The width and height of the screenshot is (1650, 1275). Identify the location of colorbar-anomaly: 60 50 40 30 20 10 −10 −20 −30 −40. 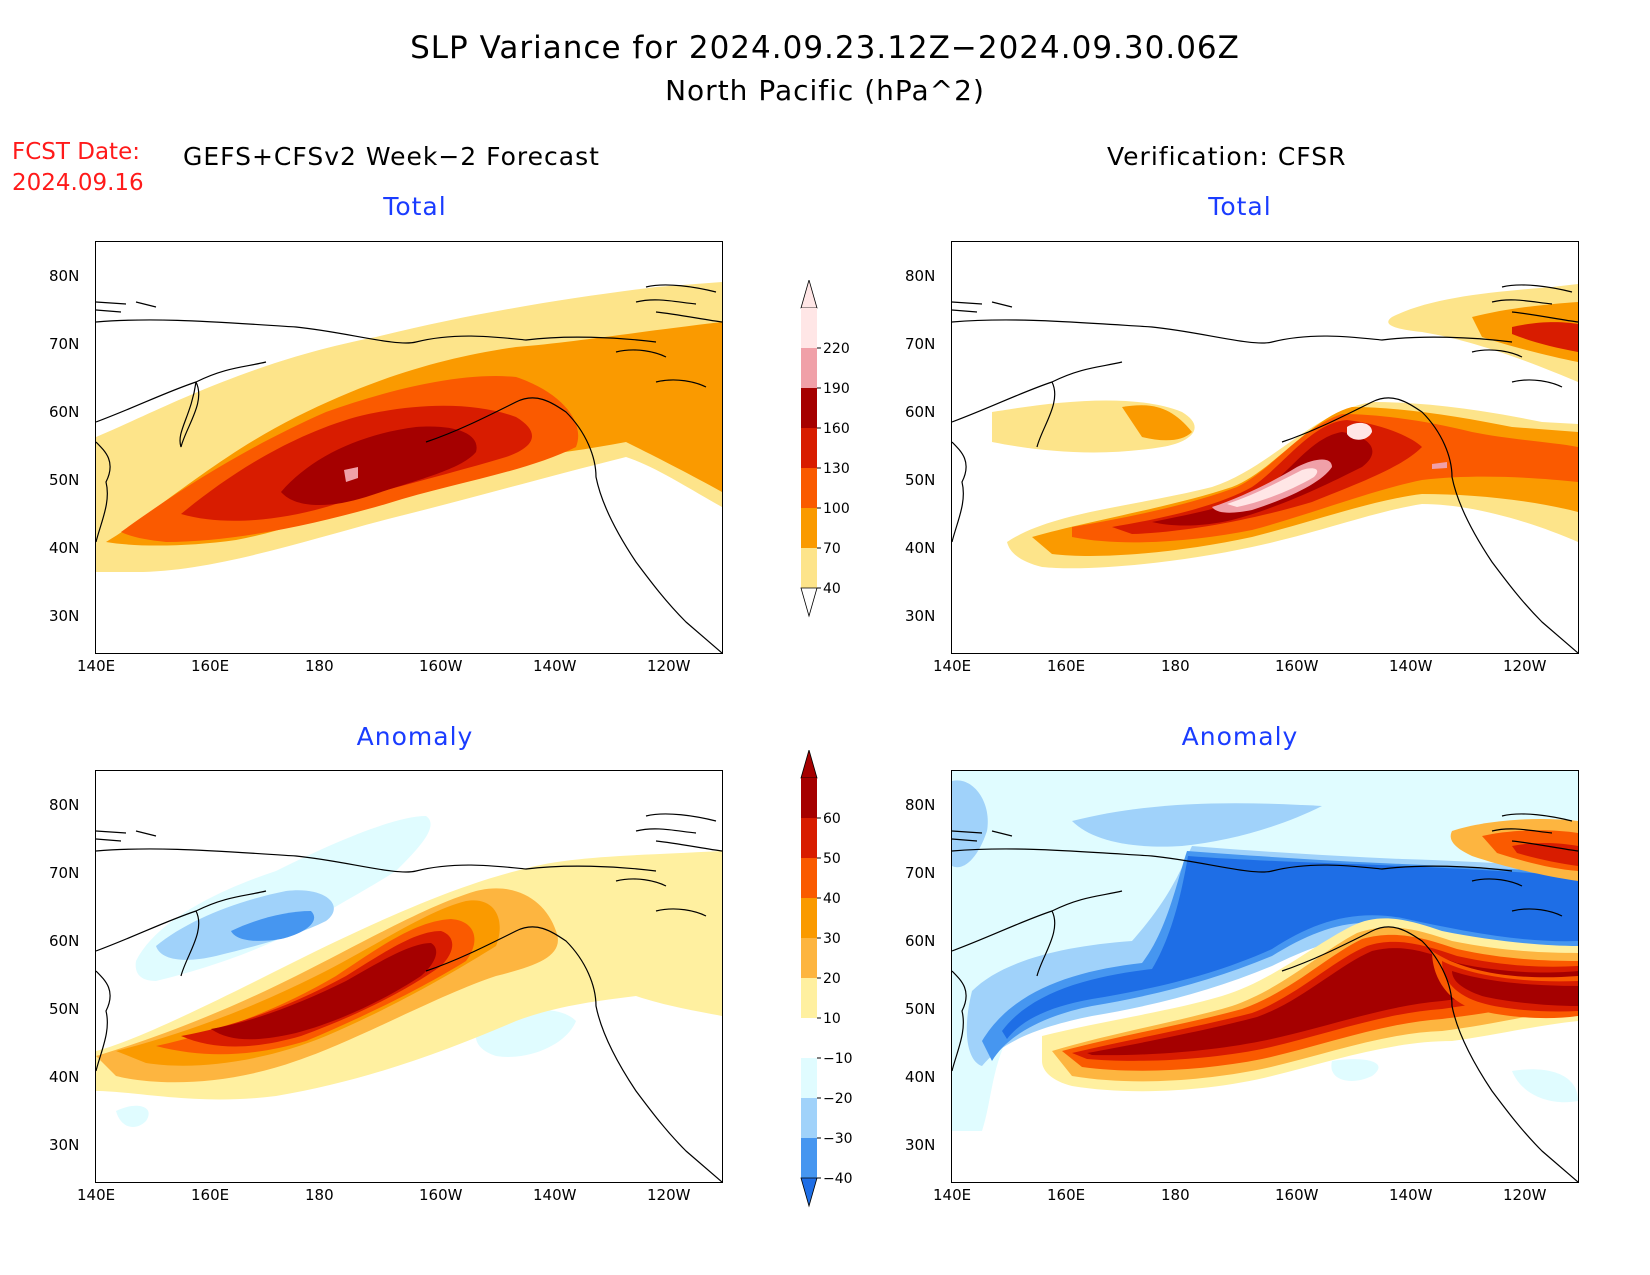
(826, 979).